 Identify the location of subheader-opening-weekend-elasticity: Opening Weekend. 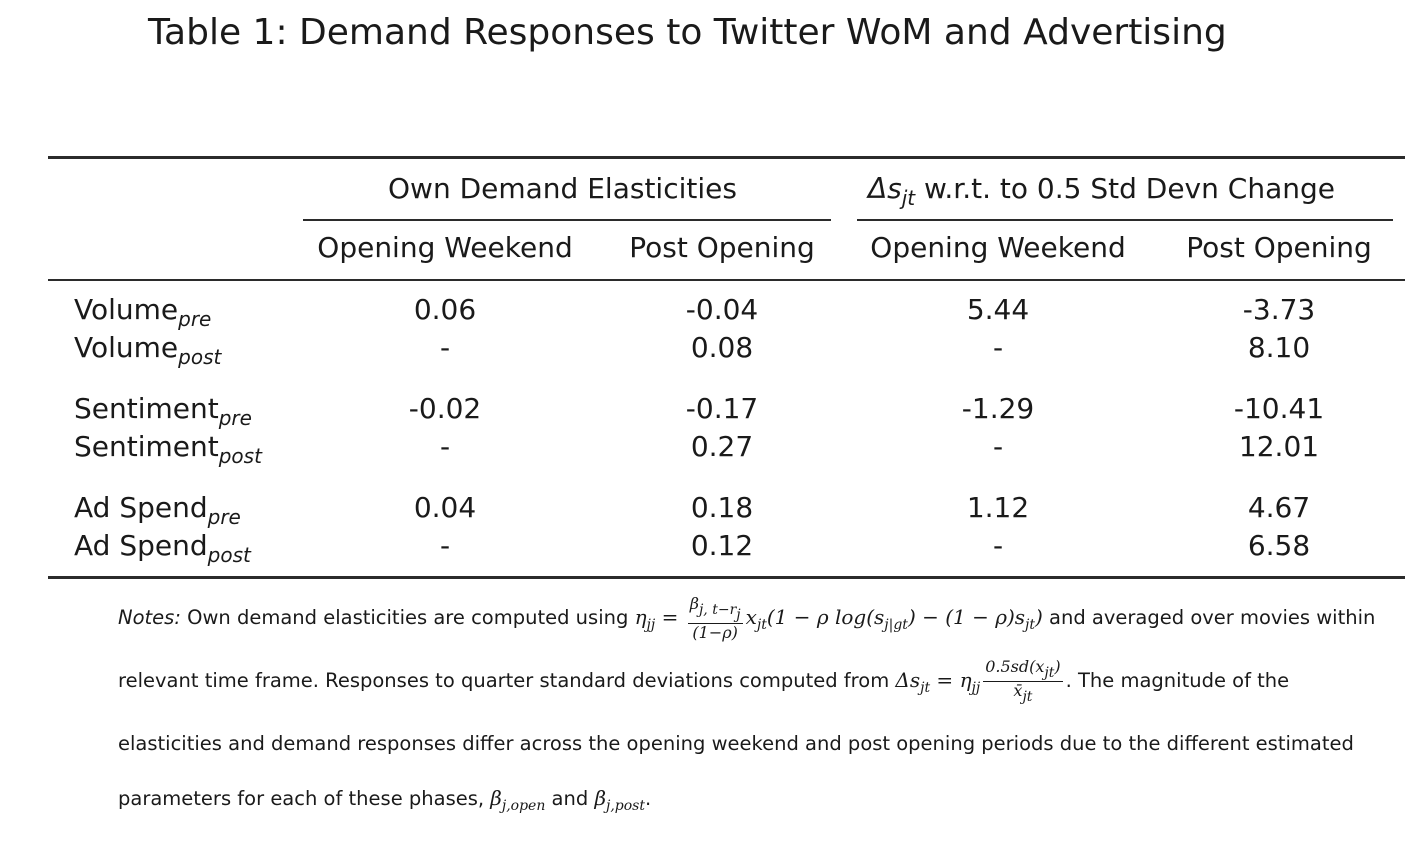
(445, 247).